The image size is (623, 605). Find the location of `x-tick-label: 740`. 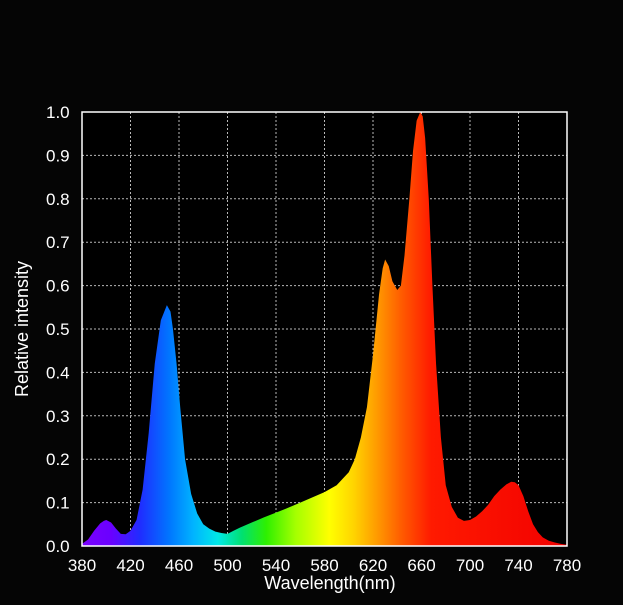

x-tick-label: 740 is located at coordinates (518, 565).